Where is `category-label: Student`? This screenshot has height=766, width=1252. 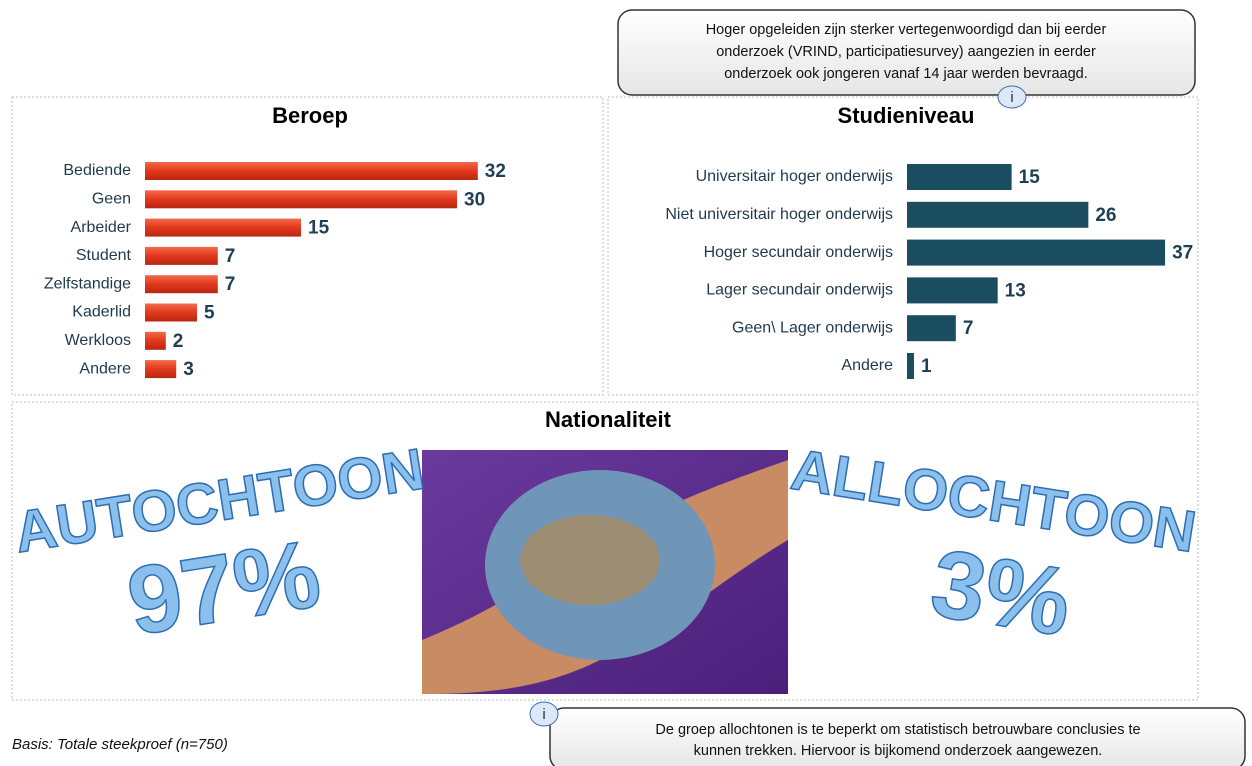 category-label: Student is located at coordinates (104, 255).